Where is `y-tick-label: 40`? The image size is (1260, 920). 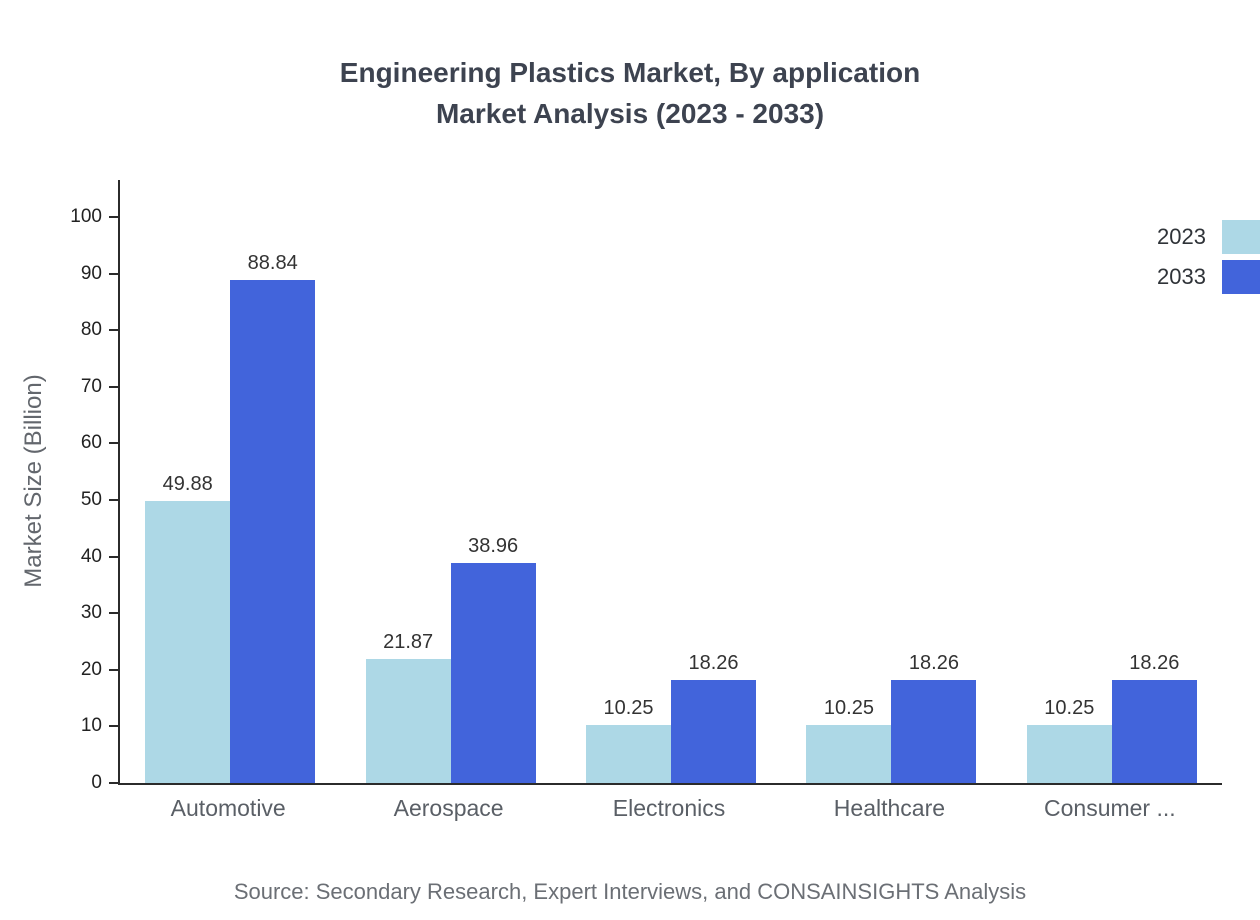 y-tick-label: 40 is located at coordinates (91, 556).